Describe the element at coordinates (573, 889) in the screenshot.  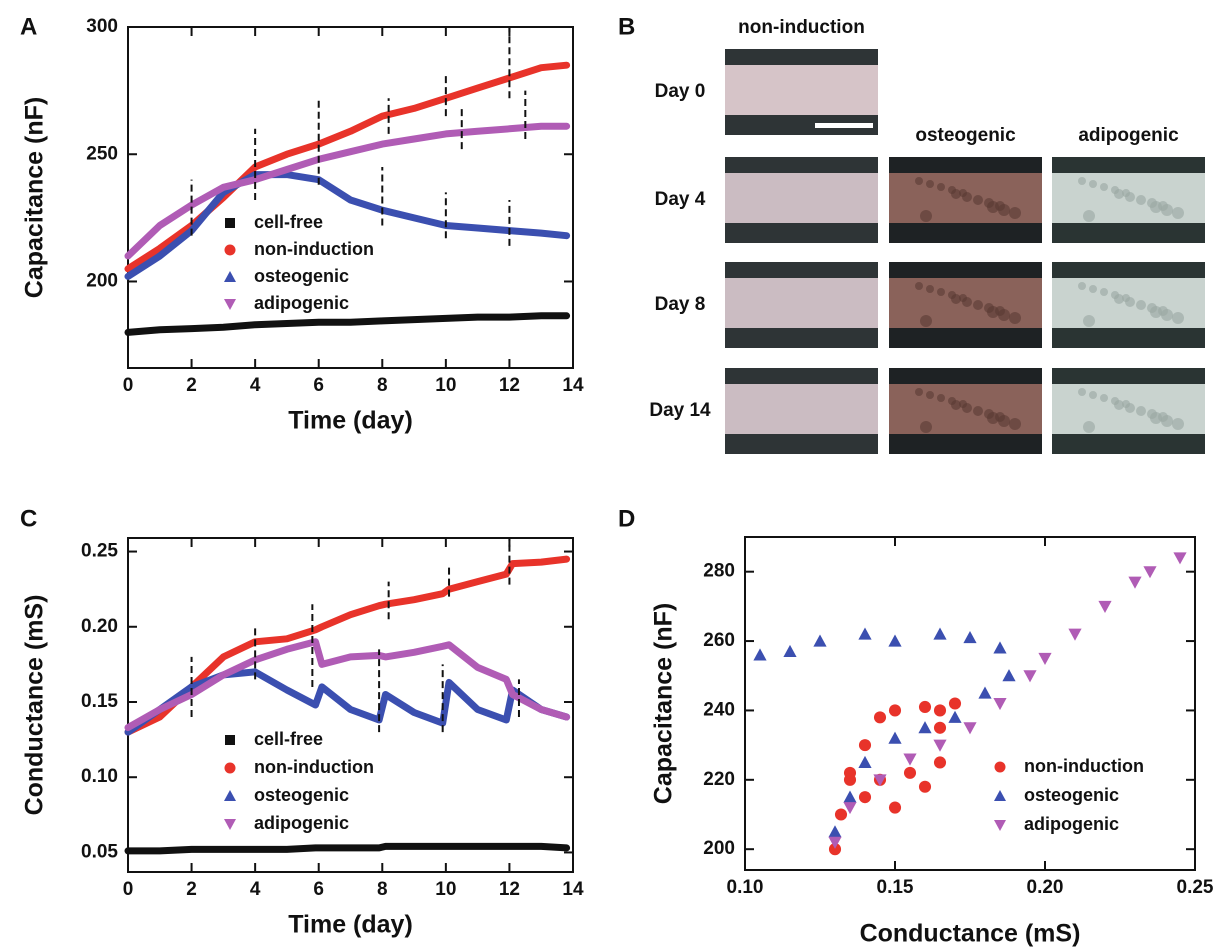
I see `x-tick-label: 14` at that location.